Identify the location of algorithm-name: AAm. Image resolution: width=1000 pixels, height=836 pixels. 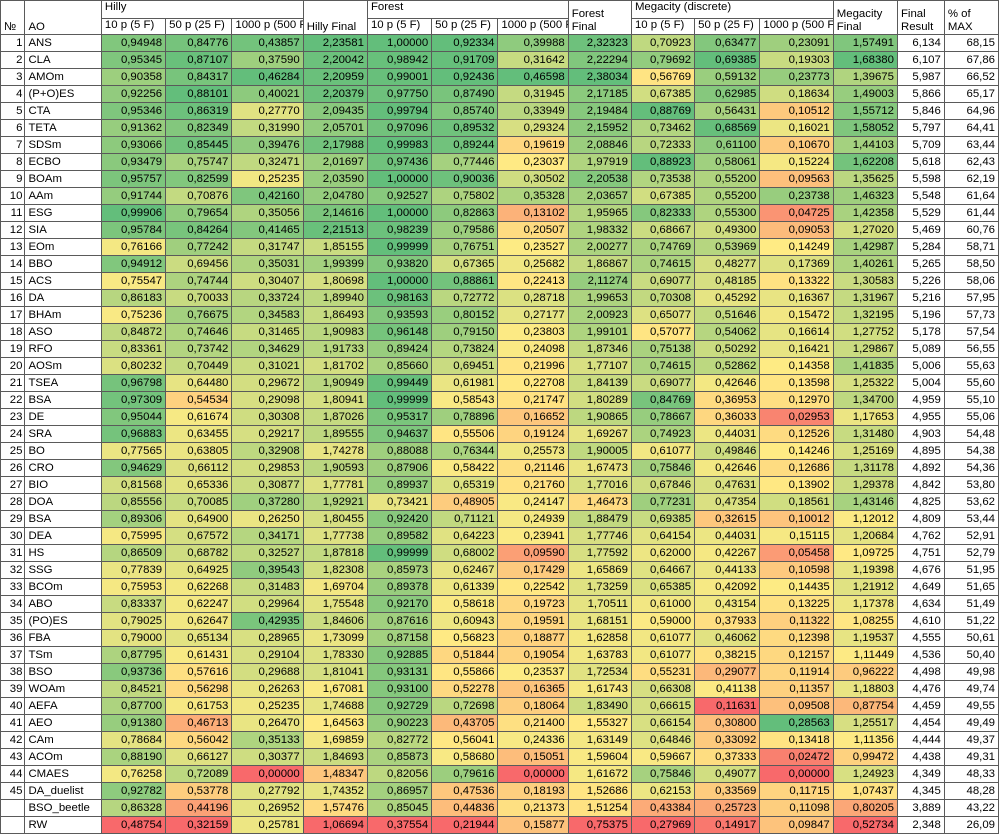
(63, 196).